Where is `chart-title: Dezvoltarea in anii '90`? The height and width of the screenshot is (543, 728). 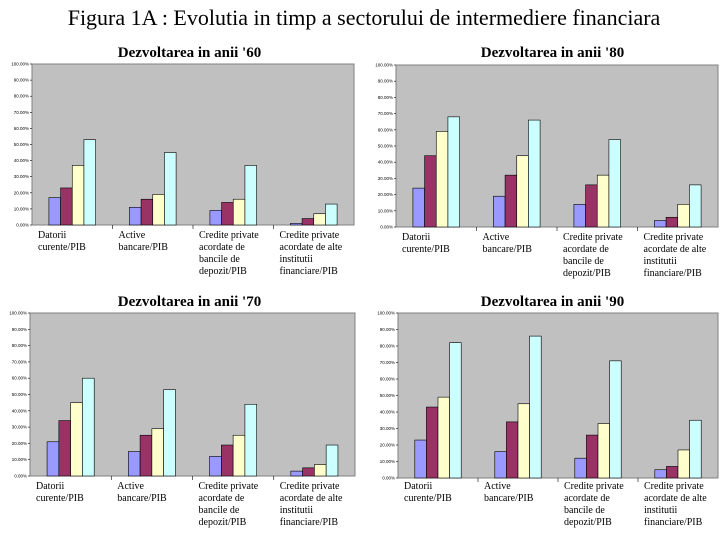
chart-title: Dezvoltarea in anii '90 is located at coordinates (552, 302).